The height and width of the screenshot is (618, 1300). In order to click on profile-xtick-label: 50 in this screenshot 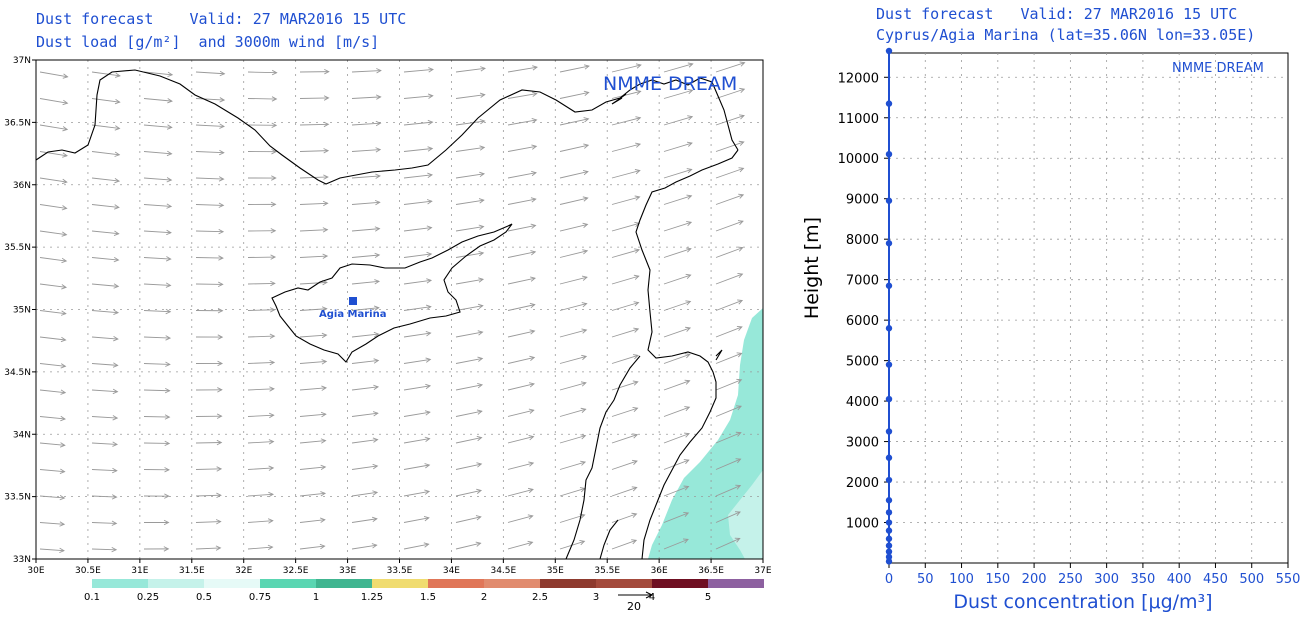, I will do `click(925, 579)`.